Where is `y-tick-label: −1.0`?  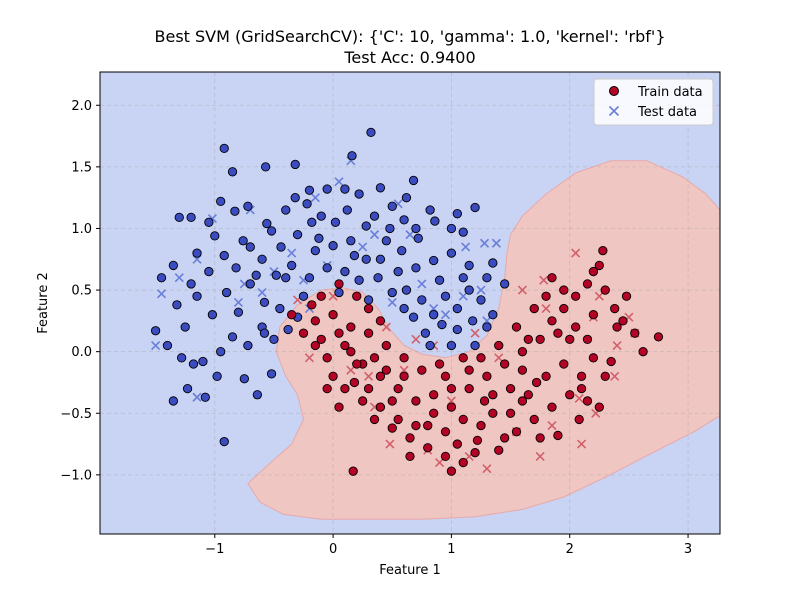
y-tick-label: −1.0 is located at coordinates (76, 475).